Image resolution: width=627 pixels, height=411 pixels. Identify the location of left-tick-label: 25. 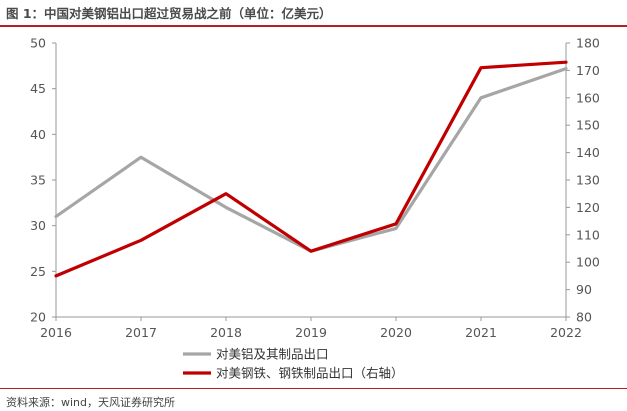
(38, 271).